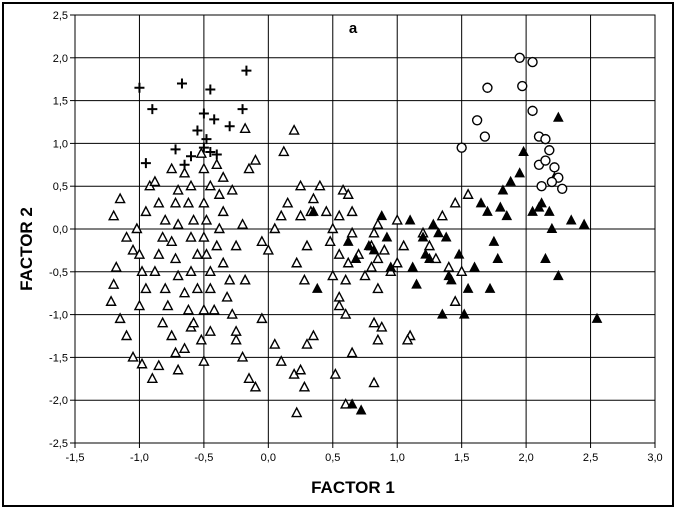  What do you see at coordinates (58, 273) in the screenshot?
I see `y-tick-label: -0,5` at bounding box center [58, 273].